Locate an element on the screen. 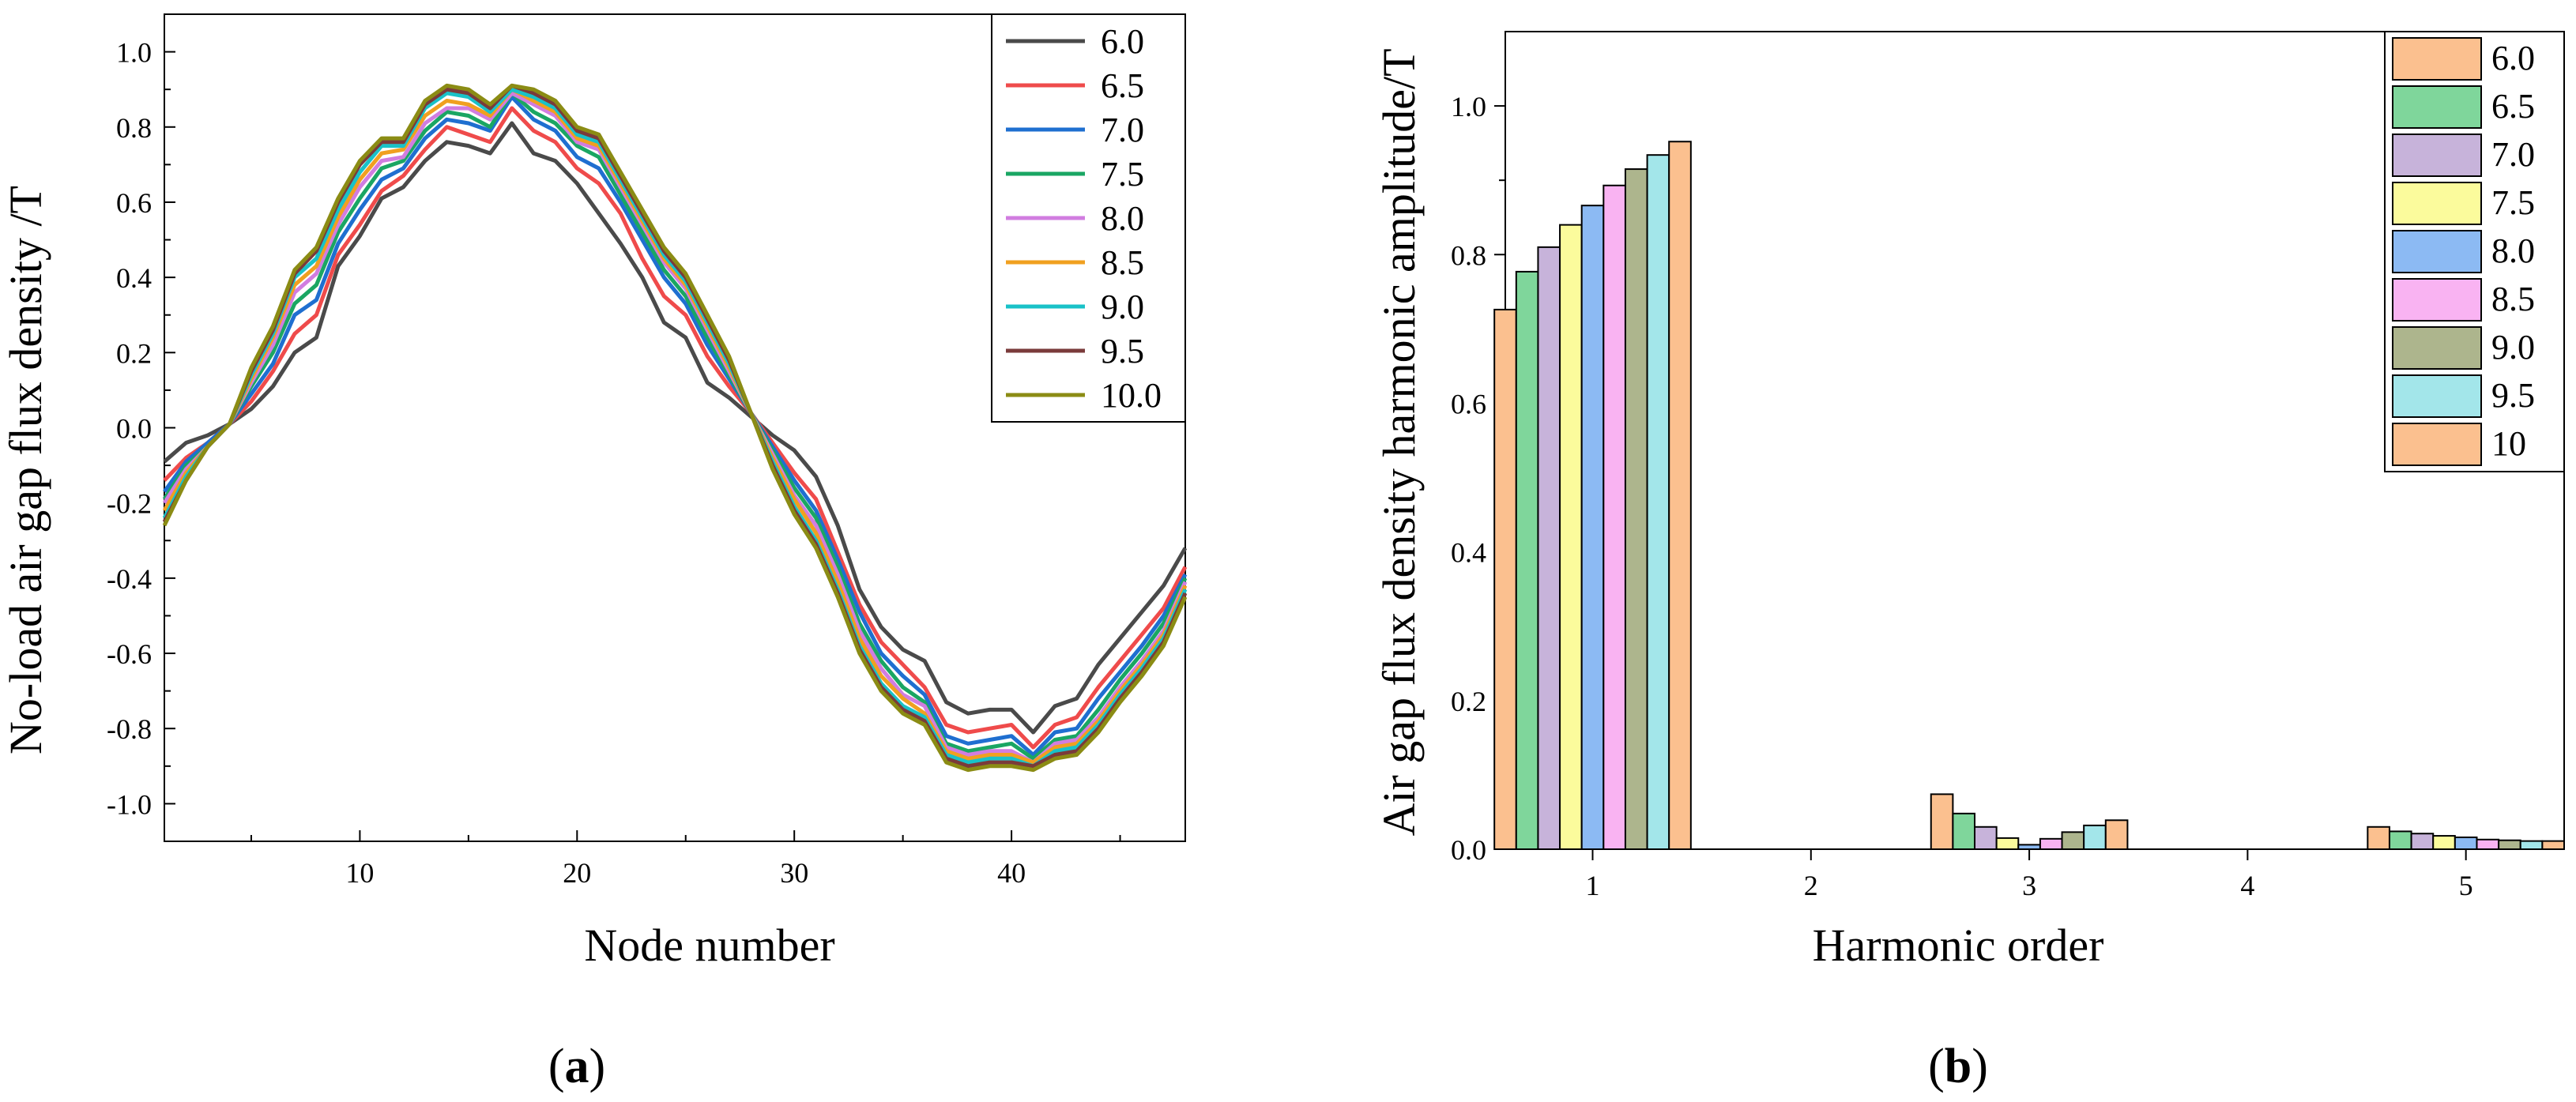 The image size is (2576, 1102). chart-a-legend-label: 8.0 is located at coordinates (1122, 219).